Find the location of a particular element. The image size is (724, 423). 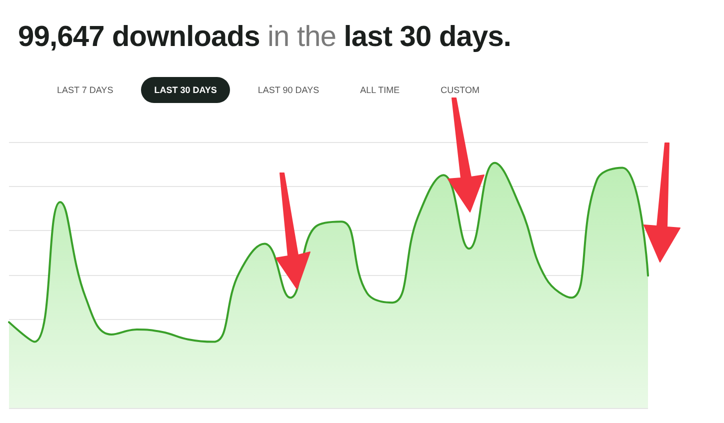

text: LAST 90 DAYS is located at coordinates (288, 90).